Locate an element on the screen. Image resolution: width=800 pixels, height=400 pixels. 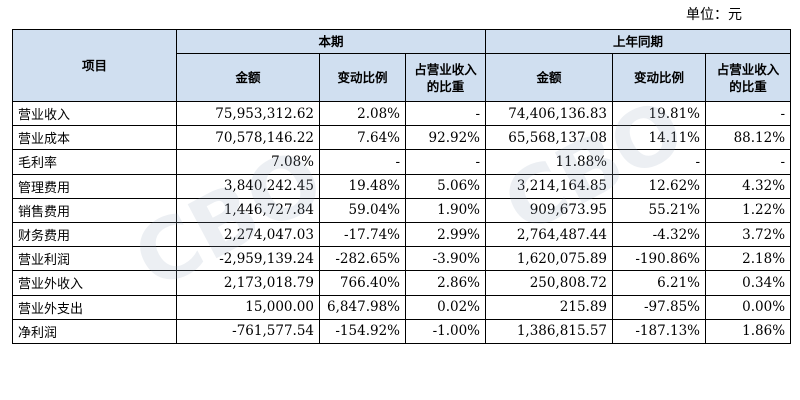
cur-amount-cell: 2,274,047.03 is located at coordinates (248, 234).